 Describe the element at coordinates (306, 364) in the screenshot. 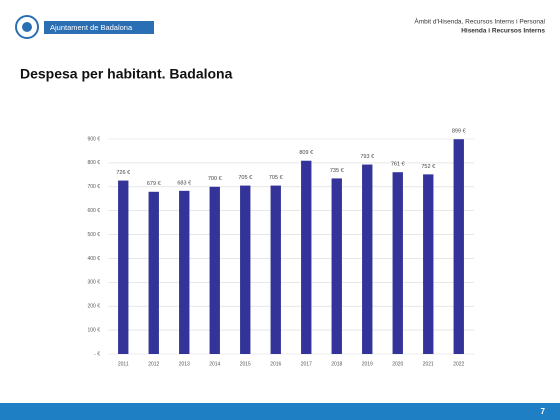

I see `x-tick-label: 2017` at that location.